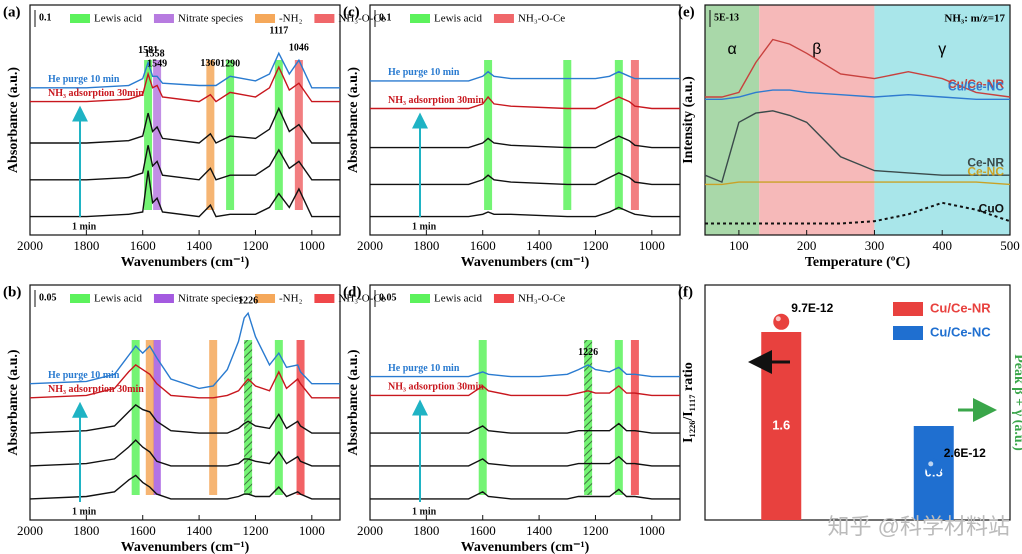 This screenshot has height=554, width=1022. I want to click on x-tick-label: 1600, so click(143, 530).